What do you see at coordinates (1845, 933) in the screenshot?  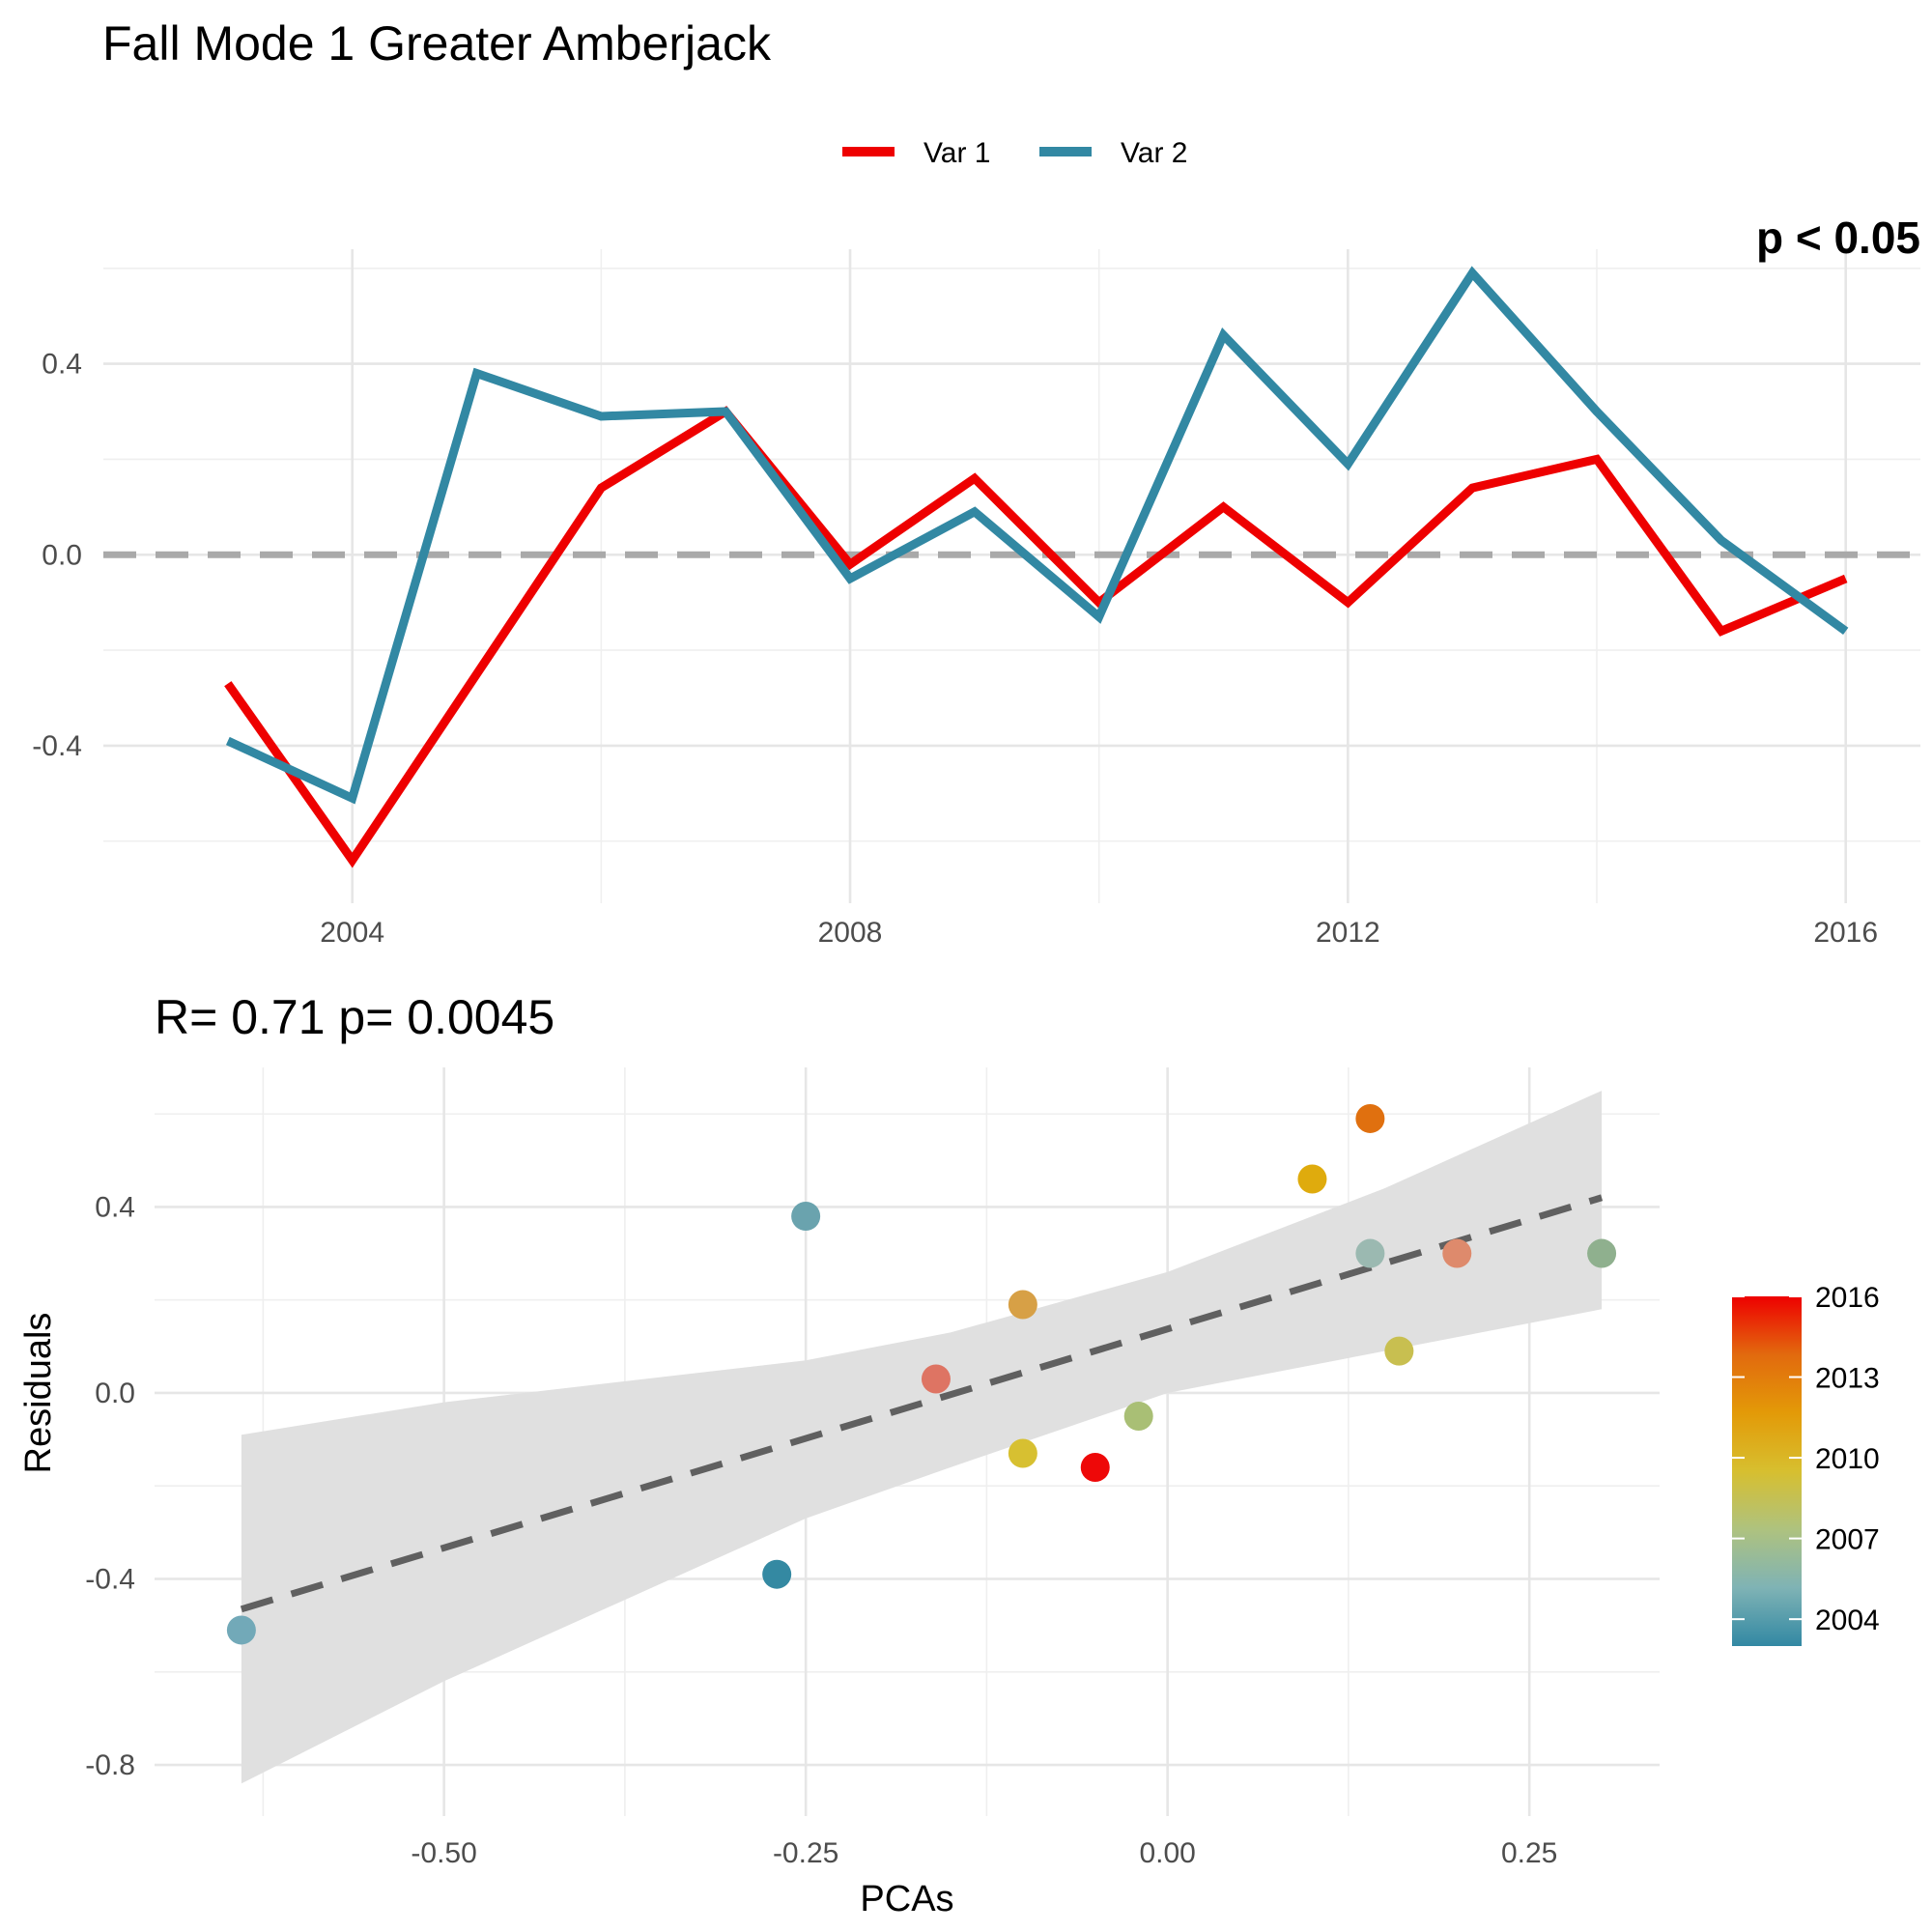 I see `top-x-tick-label: 2016` at bounding box center [1845, 933].